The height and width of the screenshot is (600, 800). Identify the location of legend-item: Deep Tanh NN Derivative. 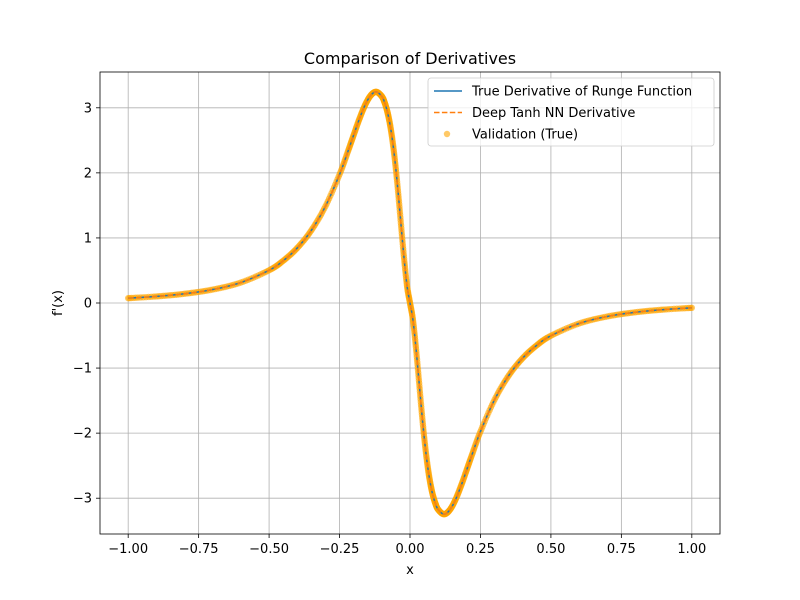
(534, 113).